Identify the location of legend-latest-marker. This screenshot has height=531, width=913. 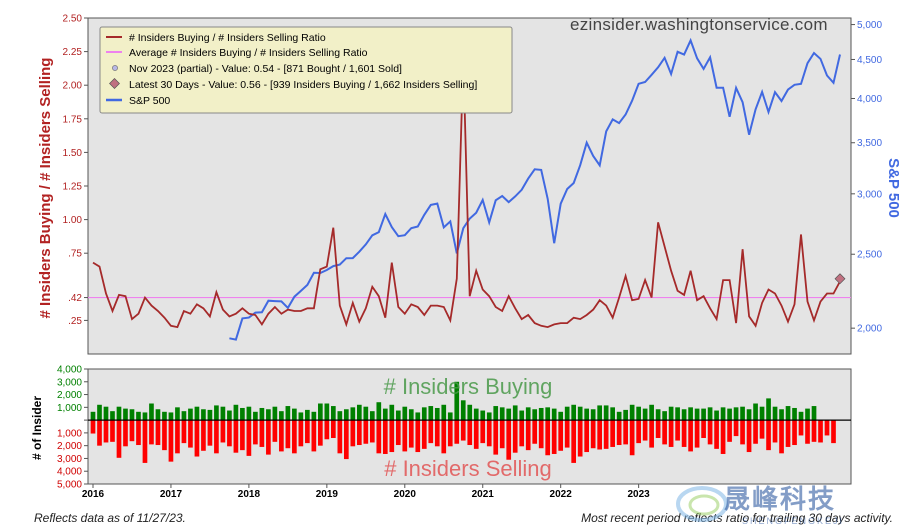
(114, 83).